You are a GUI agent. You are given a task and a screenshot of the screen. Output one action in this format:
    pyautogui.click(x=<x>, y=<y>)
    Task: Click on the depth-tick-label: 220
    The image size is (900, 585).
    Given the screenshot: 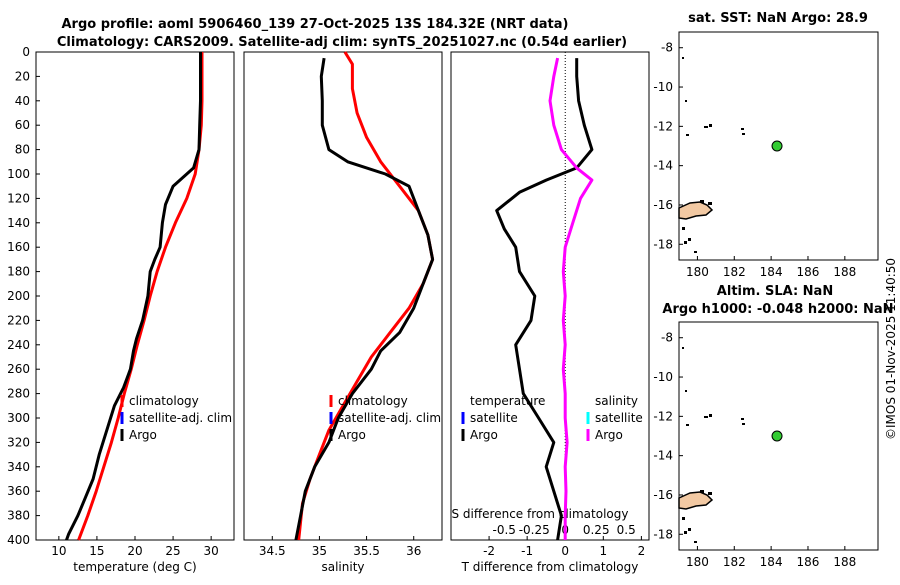 What is the action you would take?
    pyautogui.click(x=18, y=320)
    